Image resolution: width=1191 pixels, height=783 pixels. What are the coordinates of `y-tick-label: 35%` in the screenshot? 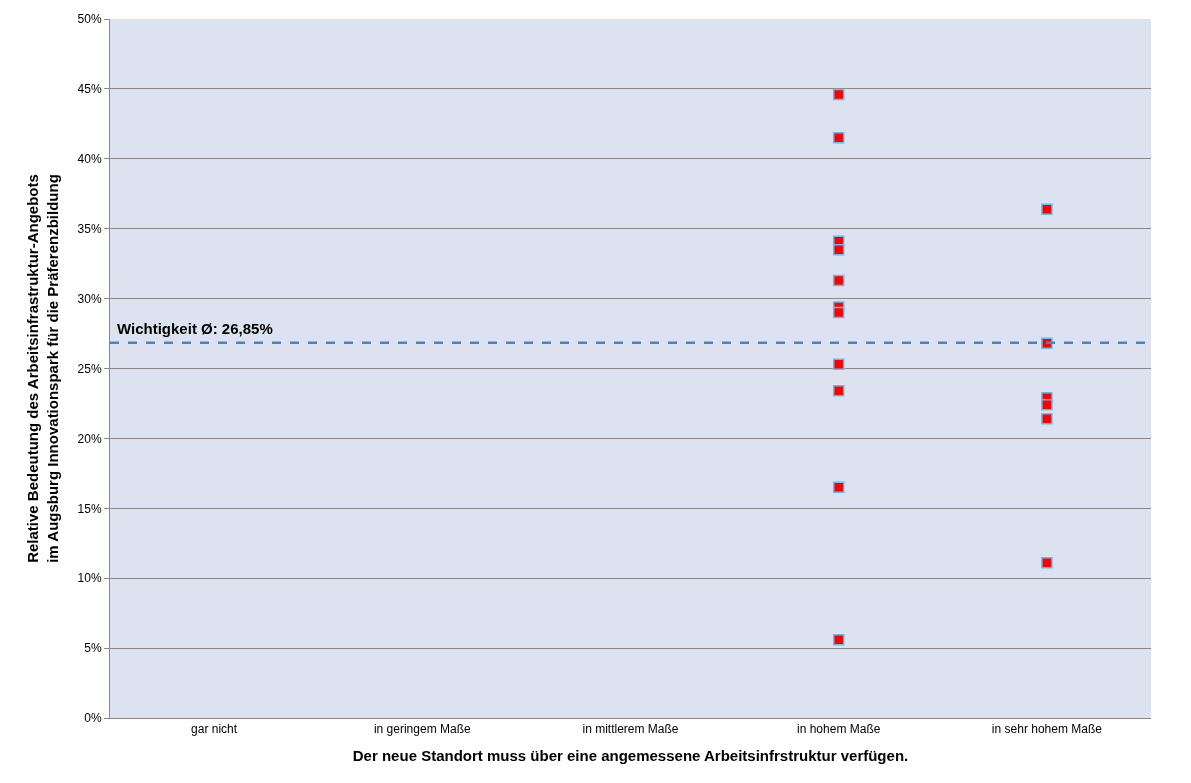 It's located at (89, 228).